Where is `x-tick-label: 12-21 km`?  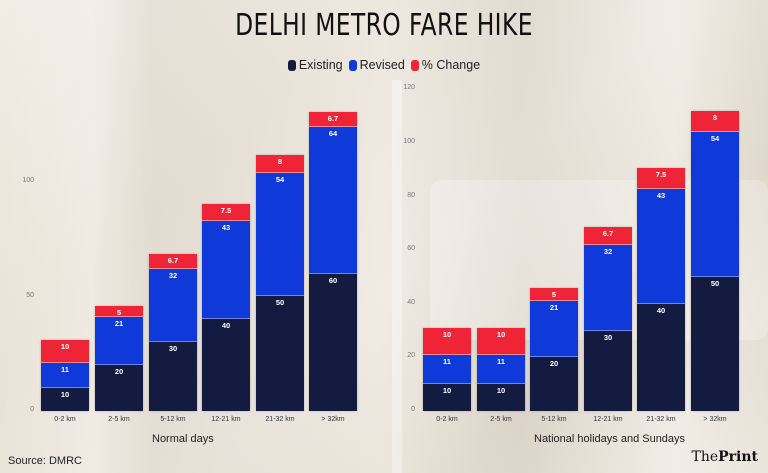 x-tick-label: 12-21 km is located at coordinates (608, 419).